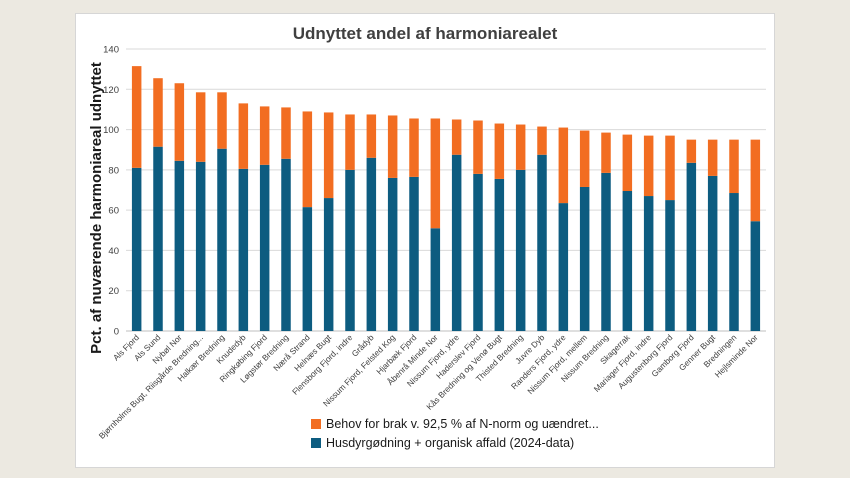 This screenshot has height=478, width=850. Describe the element at coordinates (425, 33) in the screenshot. I see `chart-title: Udnyttet andel af harmoniarealet` at that location.